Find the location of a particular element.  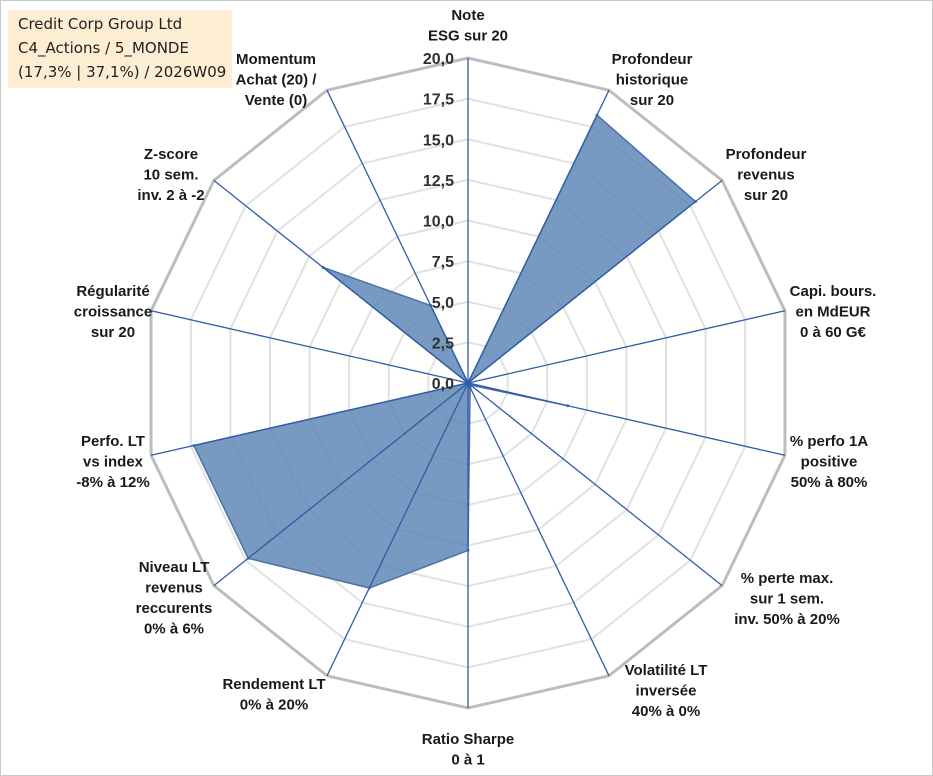

axis-label-11: Régularité croissance sur 20 is located at coordinates (113, 312).